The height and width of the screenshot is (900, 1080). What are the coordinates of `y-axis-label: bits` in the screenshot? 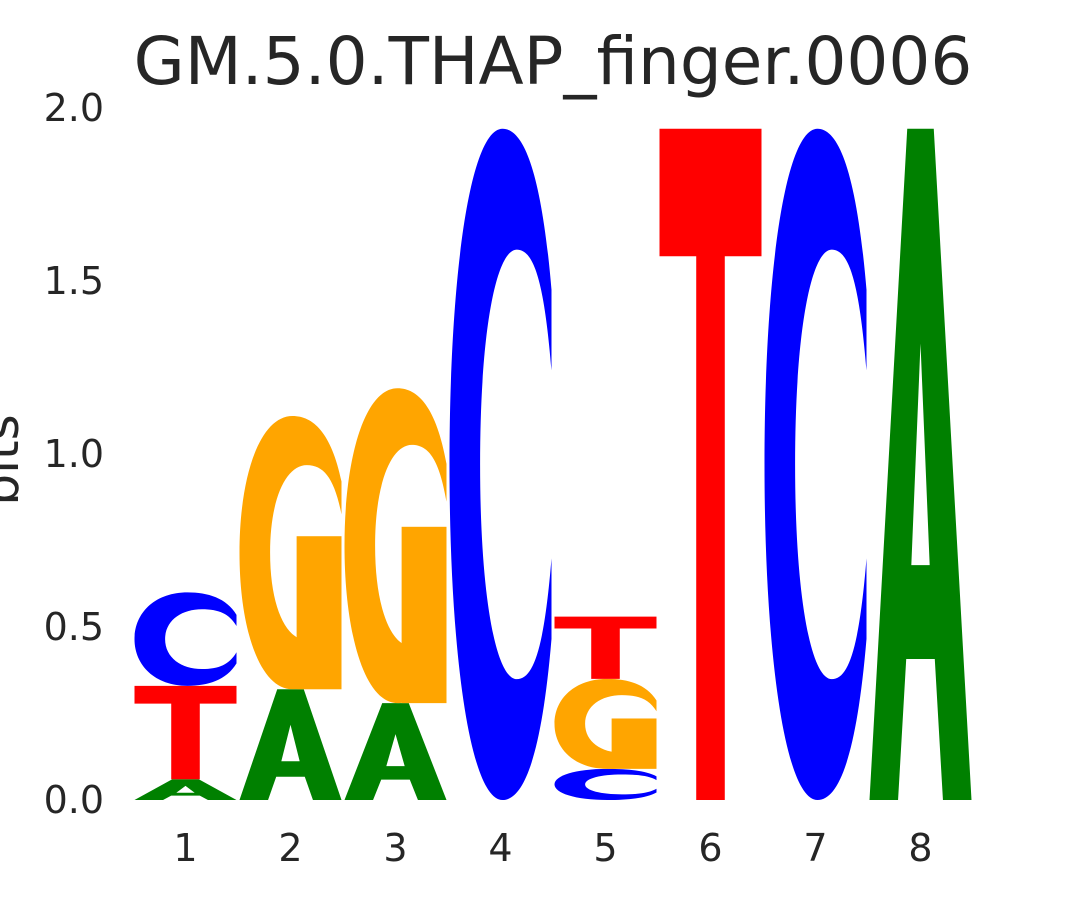 It's located at (15, 459).